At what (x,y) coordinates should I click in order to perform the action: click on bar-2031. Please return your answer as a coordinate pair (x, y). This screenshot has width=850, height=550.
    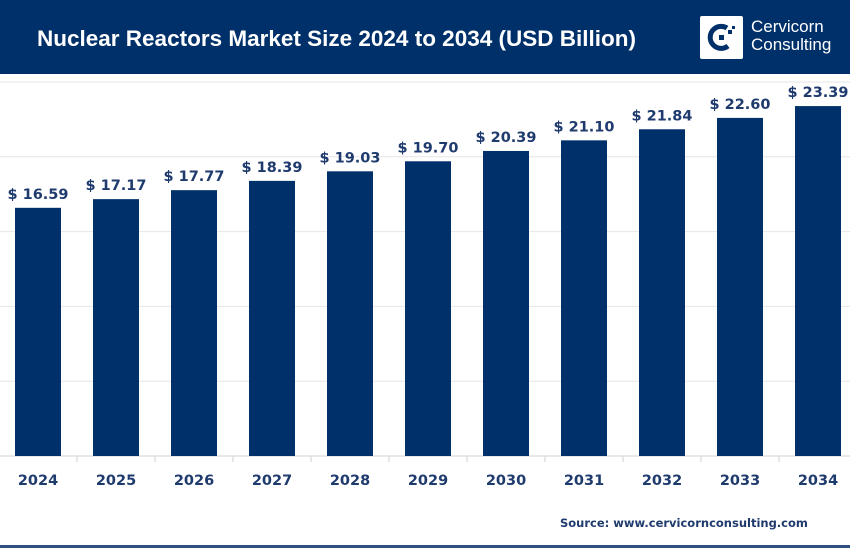
    Looking at the image, I should click on (584, 298).